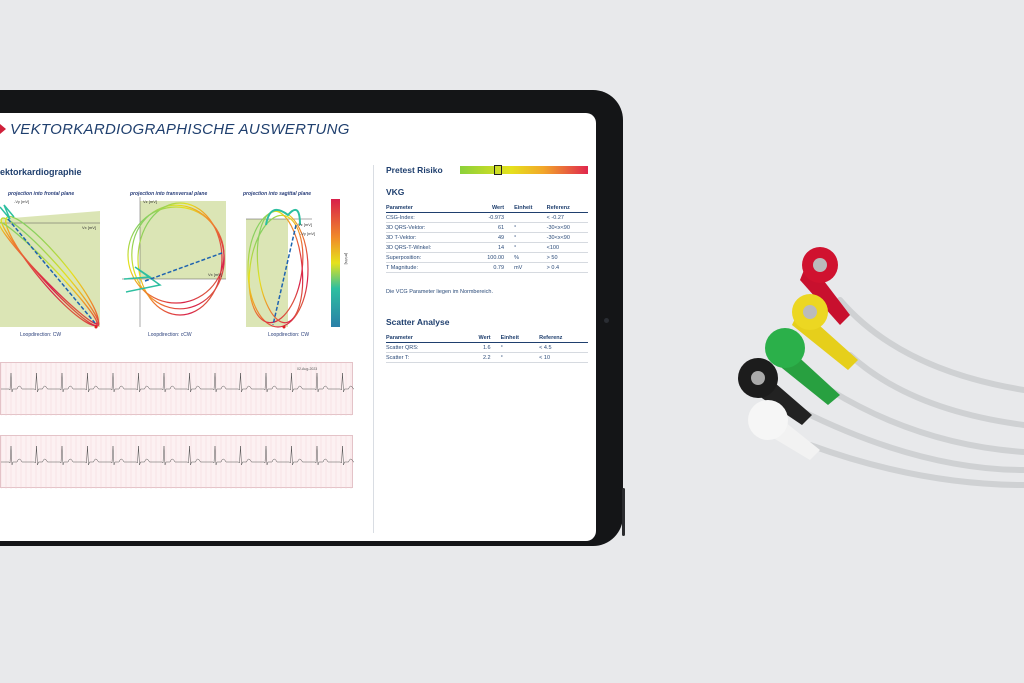  Describe the element at coordinates (277, 194) in the screenshot. I see `sagittal-plot-title: projection into sagittal plane` at that location.